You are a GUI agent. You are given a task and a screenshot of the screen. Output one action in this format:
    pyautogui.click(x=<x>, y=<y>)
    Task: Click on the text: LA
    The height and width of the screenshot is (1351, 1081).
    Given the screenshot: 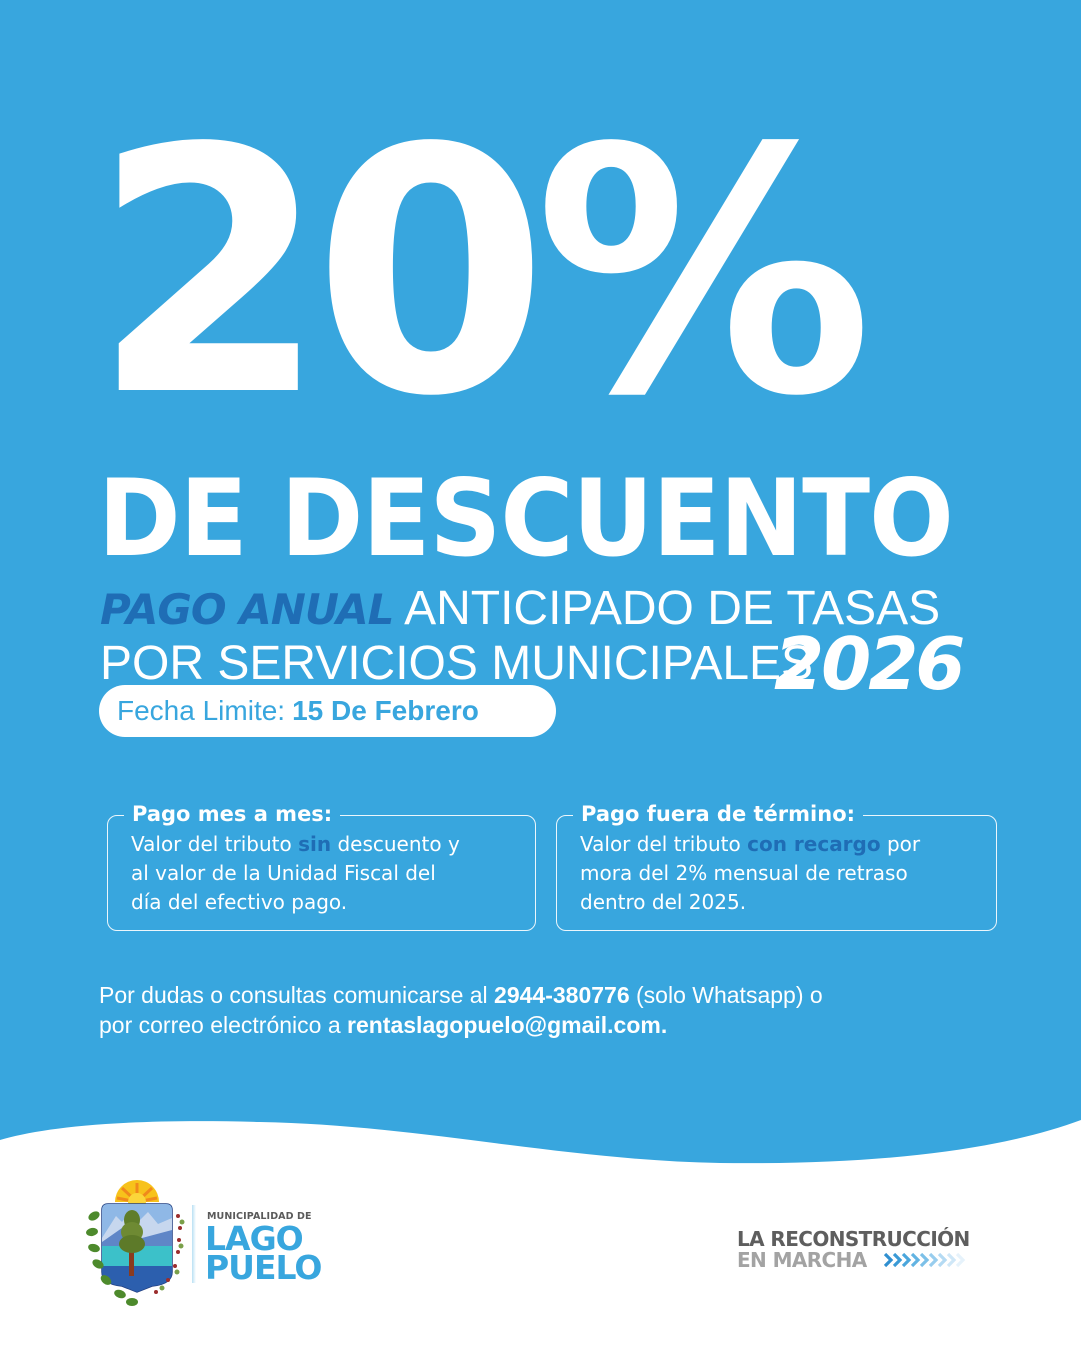 What is the action you would take?
    pyautogui.click(x=754, y=1239)
    